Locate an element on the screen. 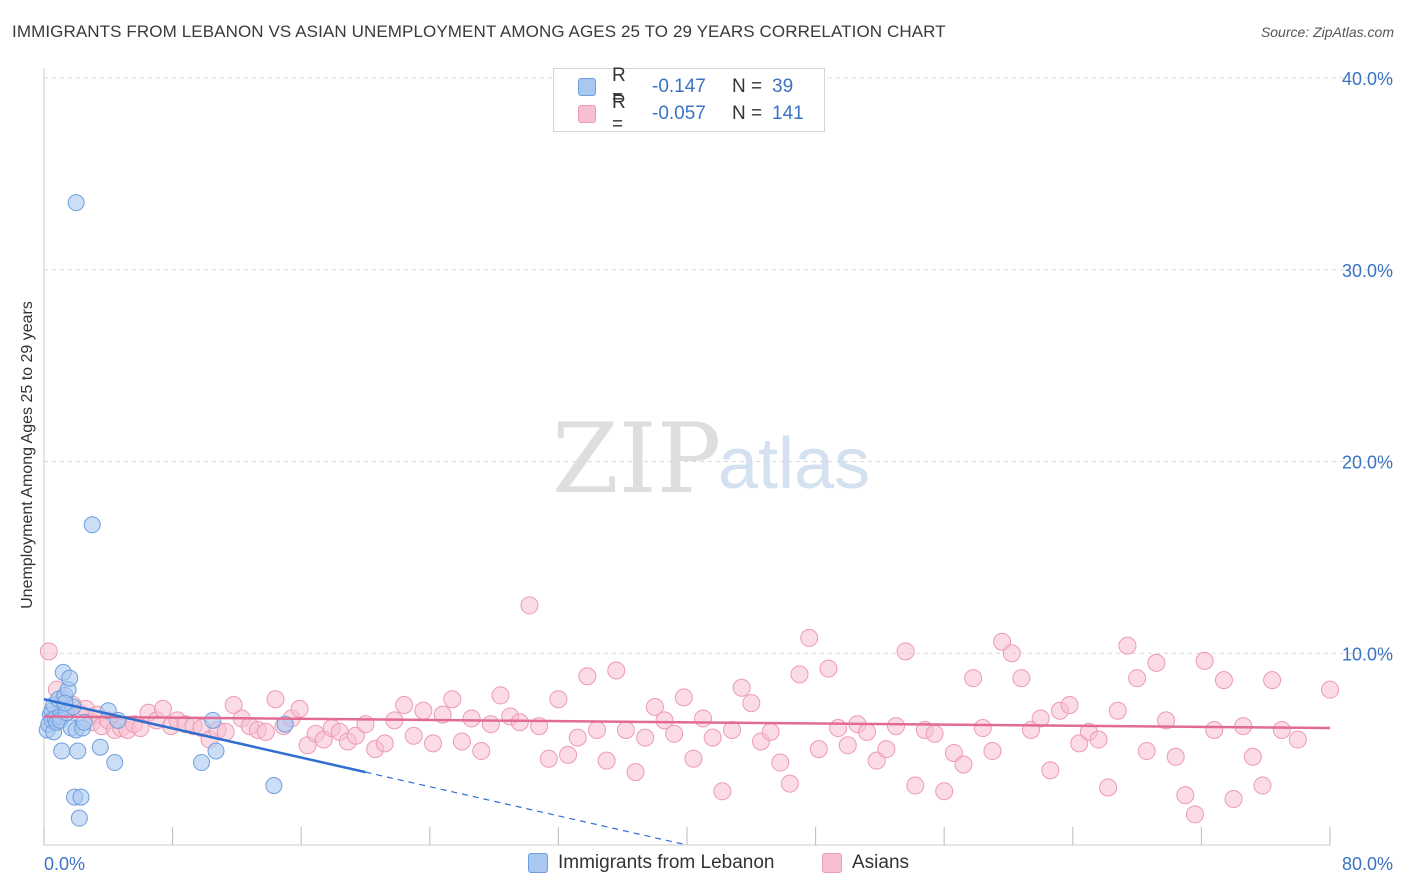  source-label: Source: ZipAtlas.com is located at coordinates (1327, 32).